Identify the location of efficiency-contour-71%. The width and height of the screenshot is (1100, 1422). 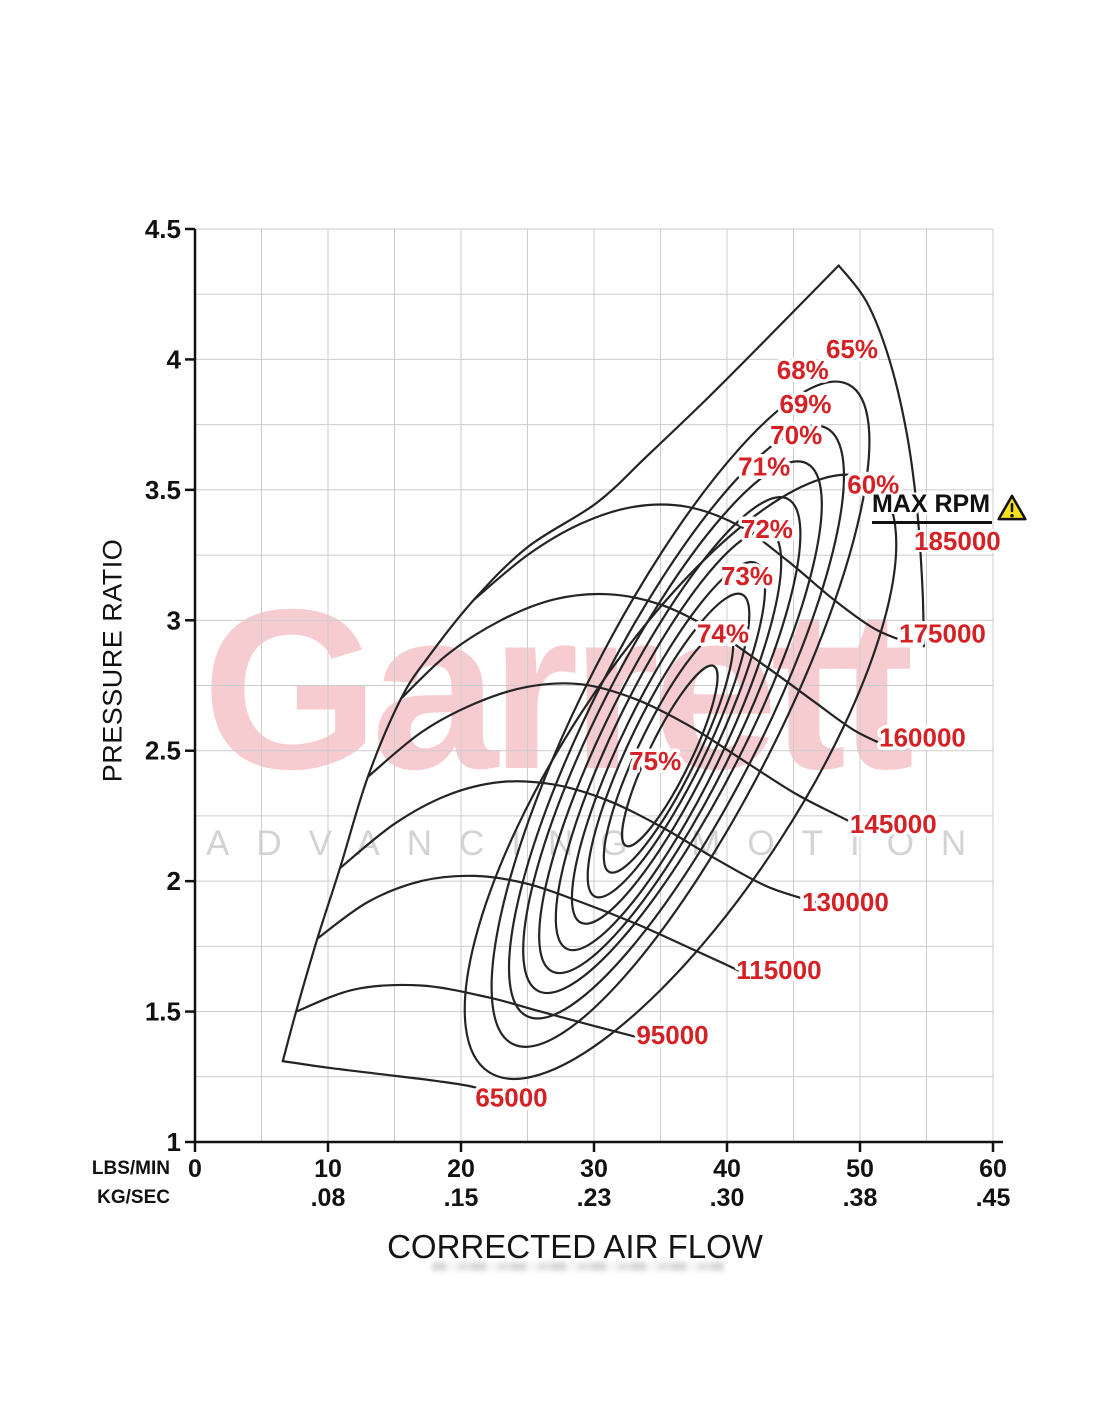
(668, 740).